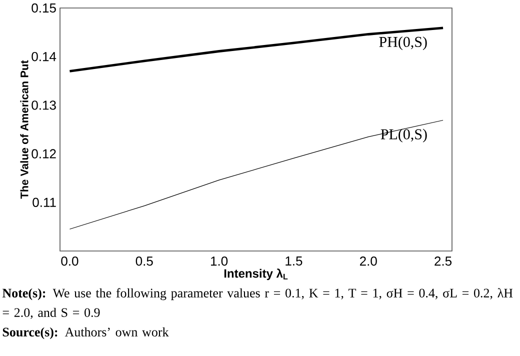 This screenshot has height=356, width=520. I want to click on series-label: PL(0,S), so click(403, 135).